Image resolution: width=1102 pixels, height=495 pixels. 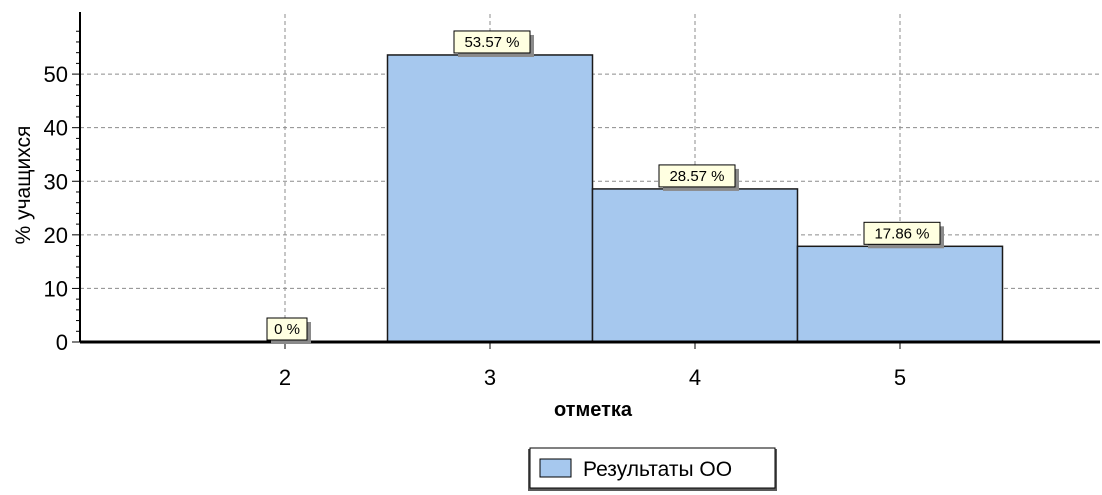 I want to click on legend-label: Результаты ОО, so click(x=657, y=469).